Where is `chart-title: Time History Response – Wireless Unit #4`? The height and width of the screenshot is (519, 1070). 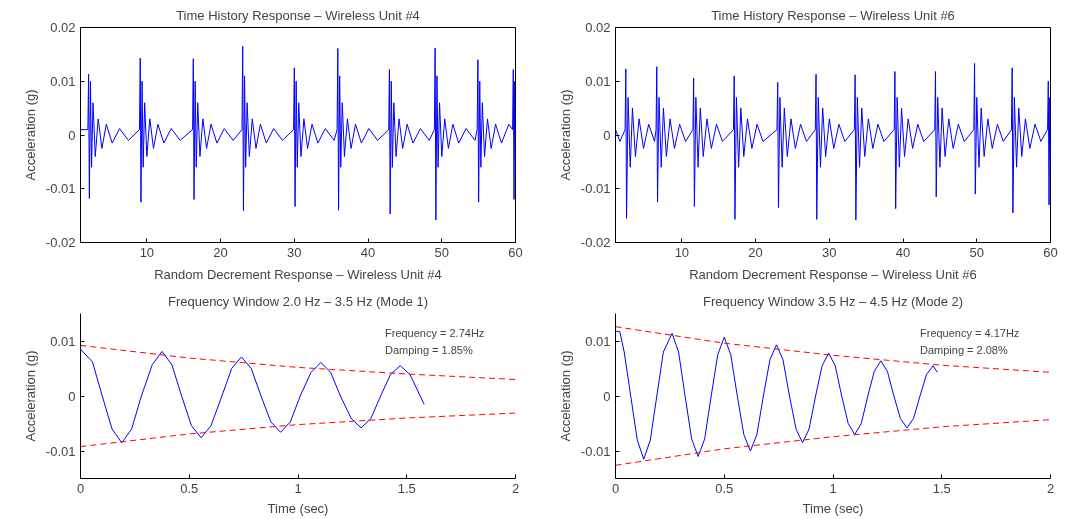
chart-title: Time History Response – Wireless Unit #4 is located at coordinates (298, 15).